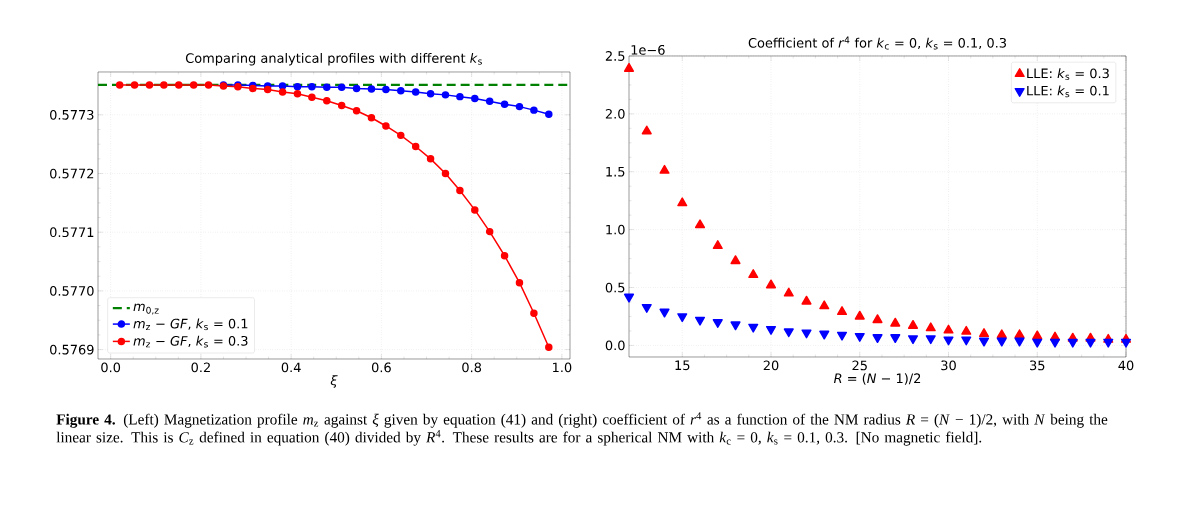  Describe the element at coordinates (948, 365) in the screenshot. I see `x-tick-label: 30` at that location.